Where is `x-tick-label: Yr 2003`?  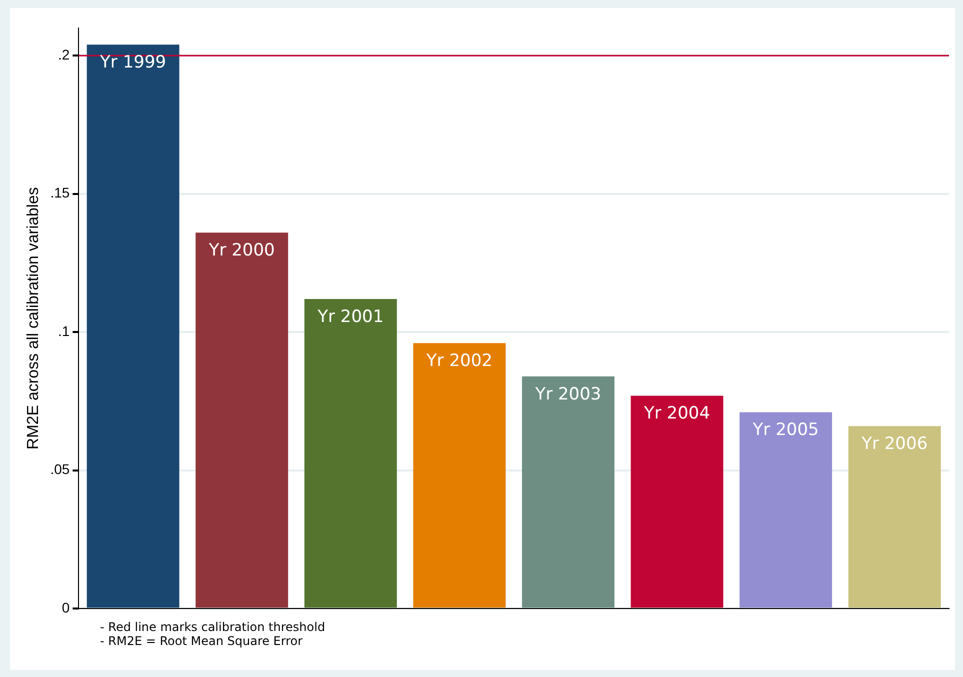
x-tick-label: Yr 2003 is located at coordinates (568, 394).